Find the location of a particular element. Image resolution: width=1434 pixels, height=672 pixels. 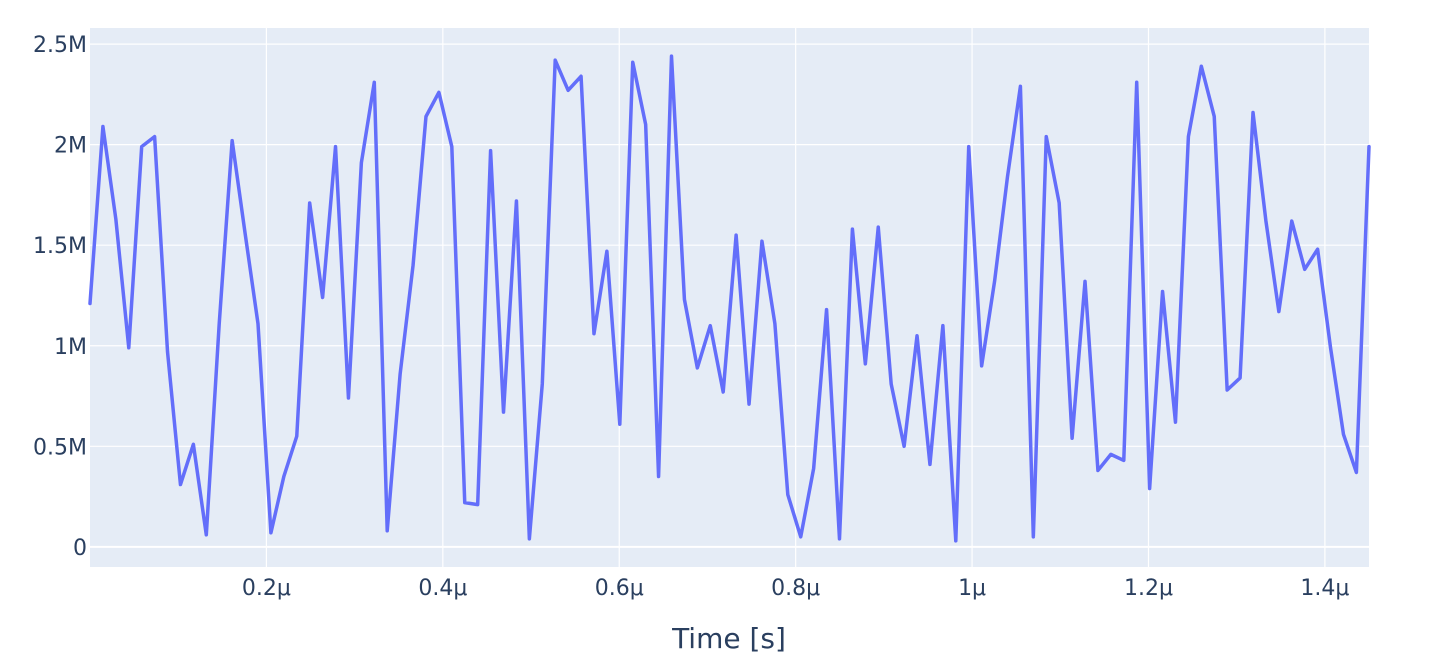

x-tick-label: 1.4μ is located at coordinates (1324, 588).